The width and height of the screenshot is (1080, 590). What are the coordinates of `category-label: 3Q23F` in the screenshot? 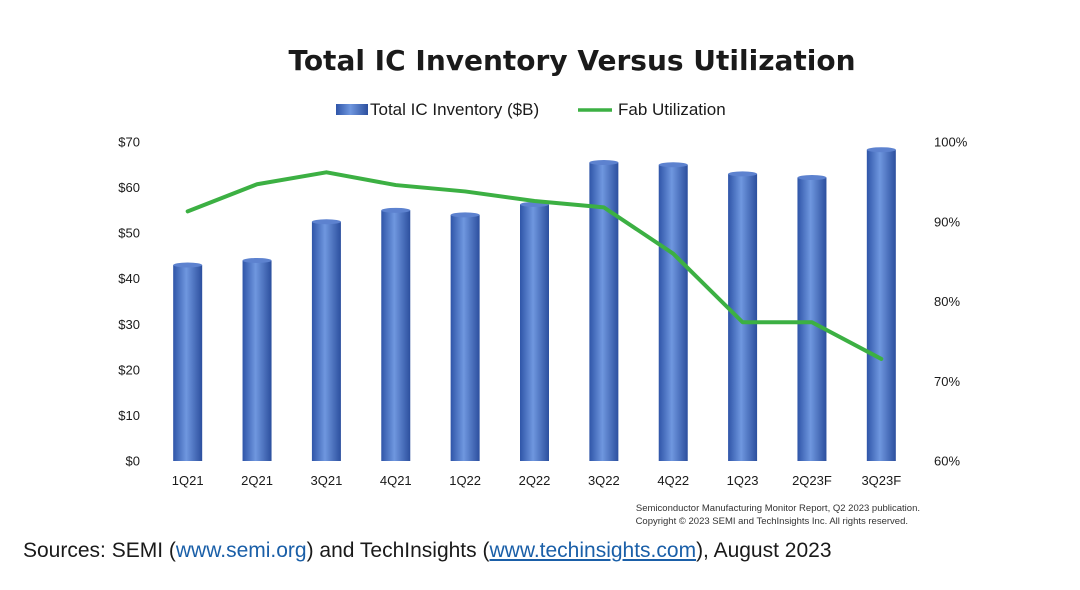 It's located at (881, 480).